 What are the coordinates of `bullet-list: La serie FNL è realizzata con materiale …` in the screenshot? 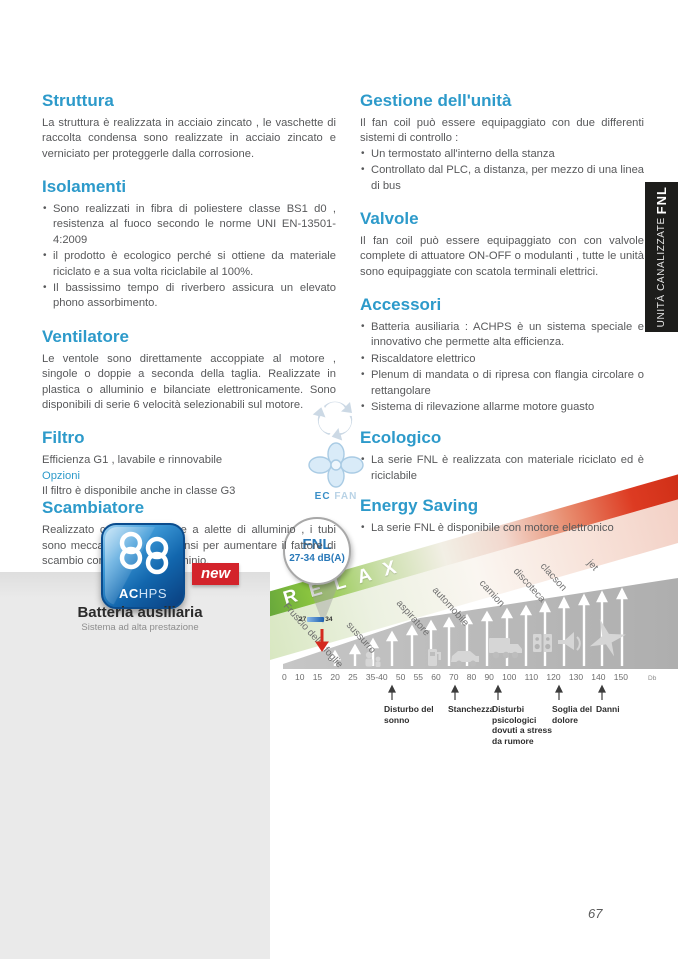 It's located at (502, 468).